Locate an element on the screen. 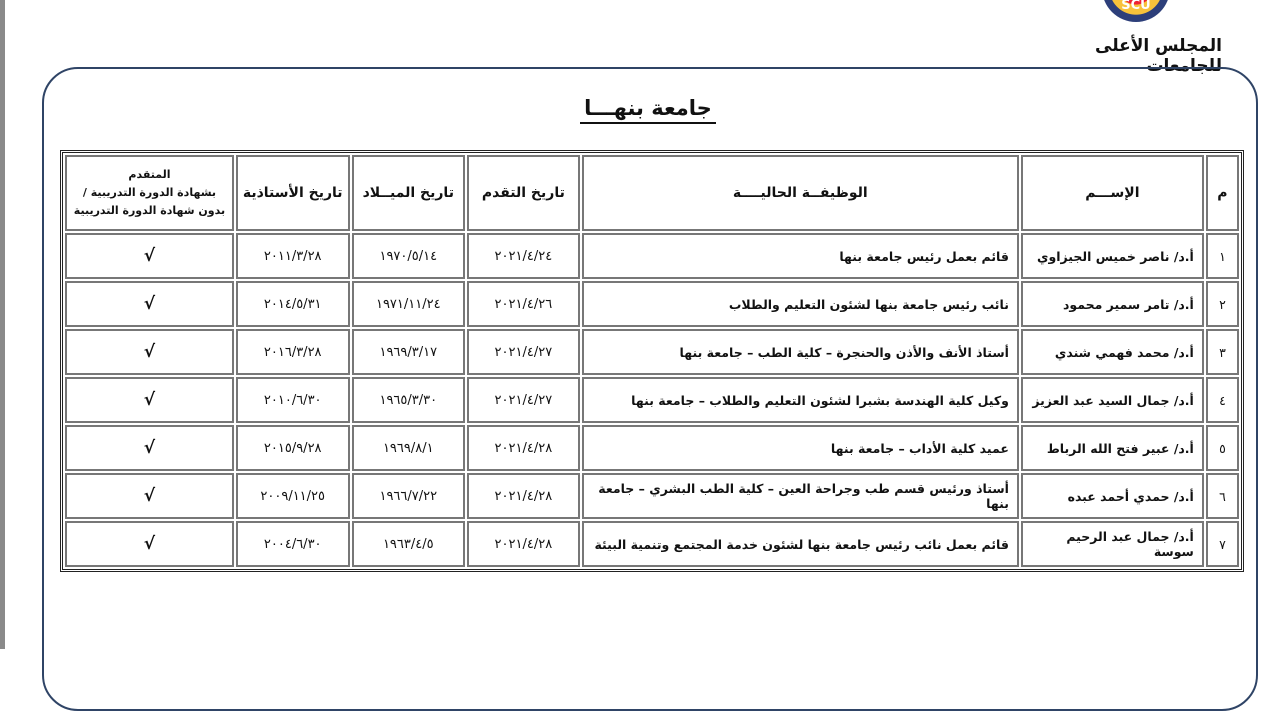 The height and width of the screenshot is (711, 1280). cell-name: أ.د/ حمدي أحمد عبده is located at coordinates (1112, 496).